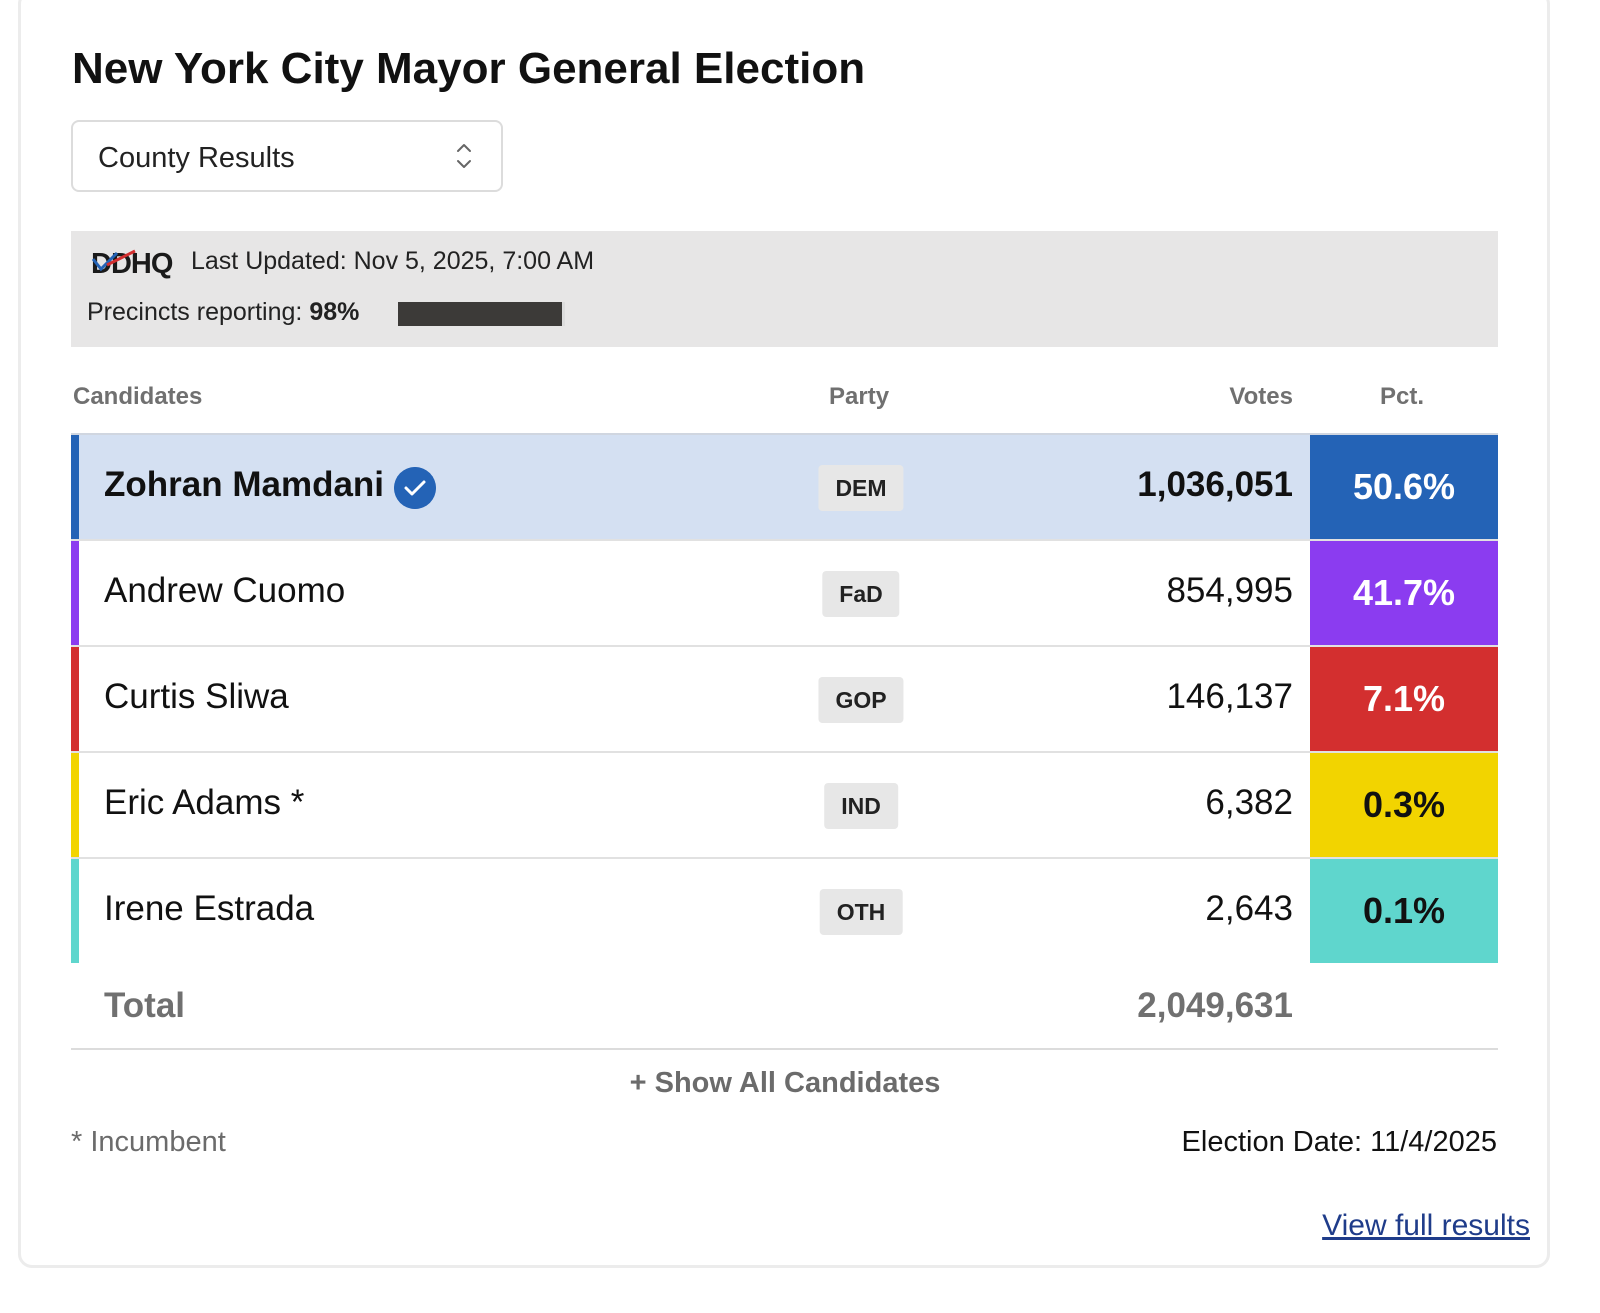 This screenshot has height=1313, width=1600. Describe the element at coordinates (1402, 396) in the screenshot. I see `header-pct: Pct.` at that location.